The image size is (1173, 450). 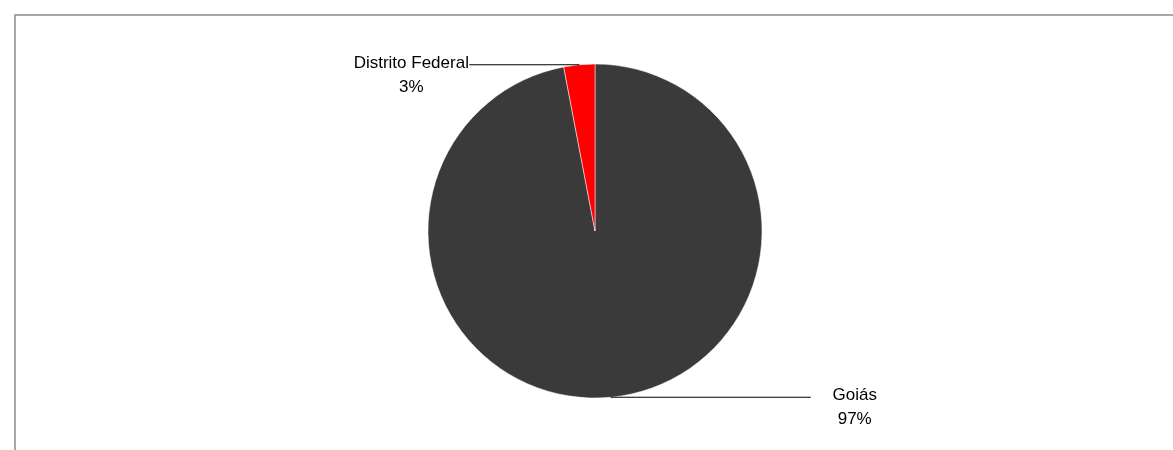 What do you see at coordinates (854, 419) in the screenshot?
I see `data-label: 97%` at bounding box center [854, 419].